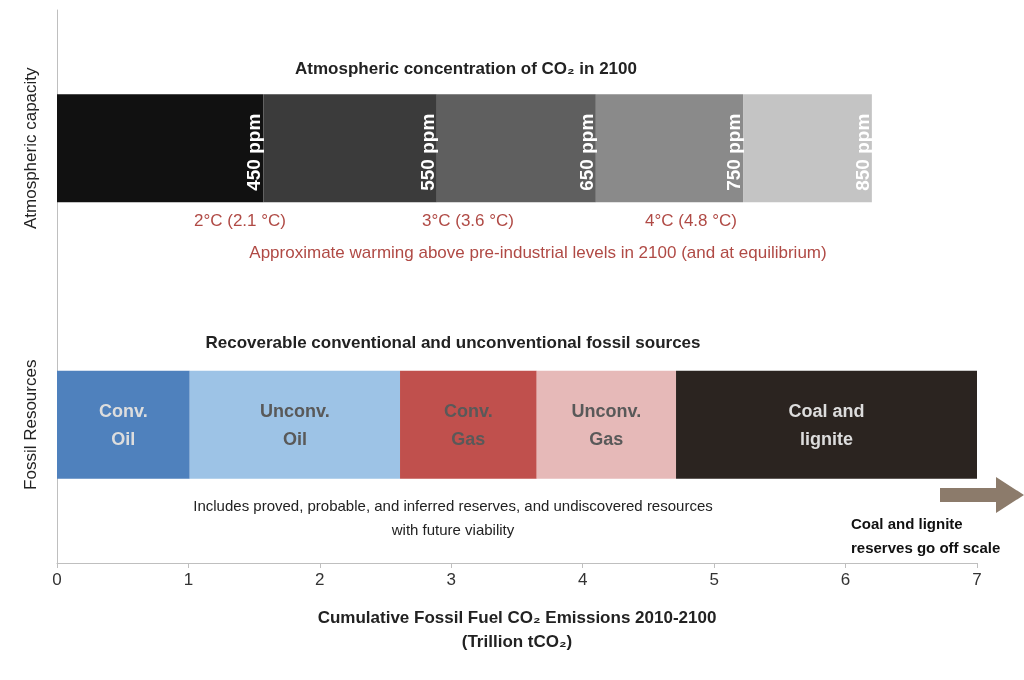 This screenshot has height=680, width=1024. I want to click on annotation: 4°C (4.8 °C), so click(691, 220).